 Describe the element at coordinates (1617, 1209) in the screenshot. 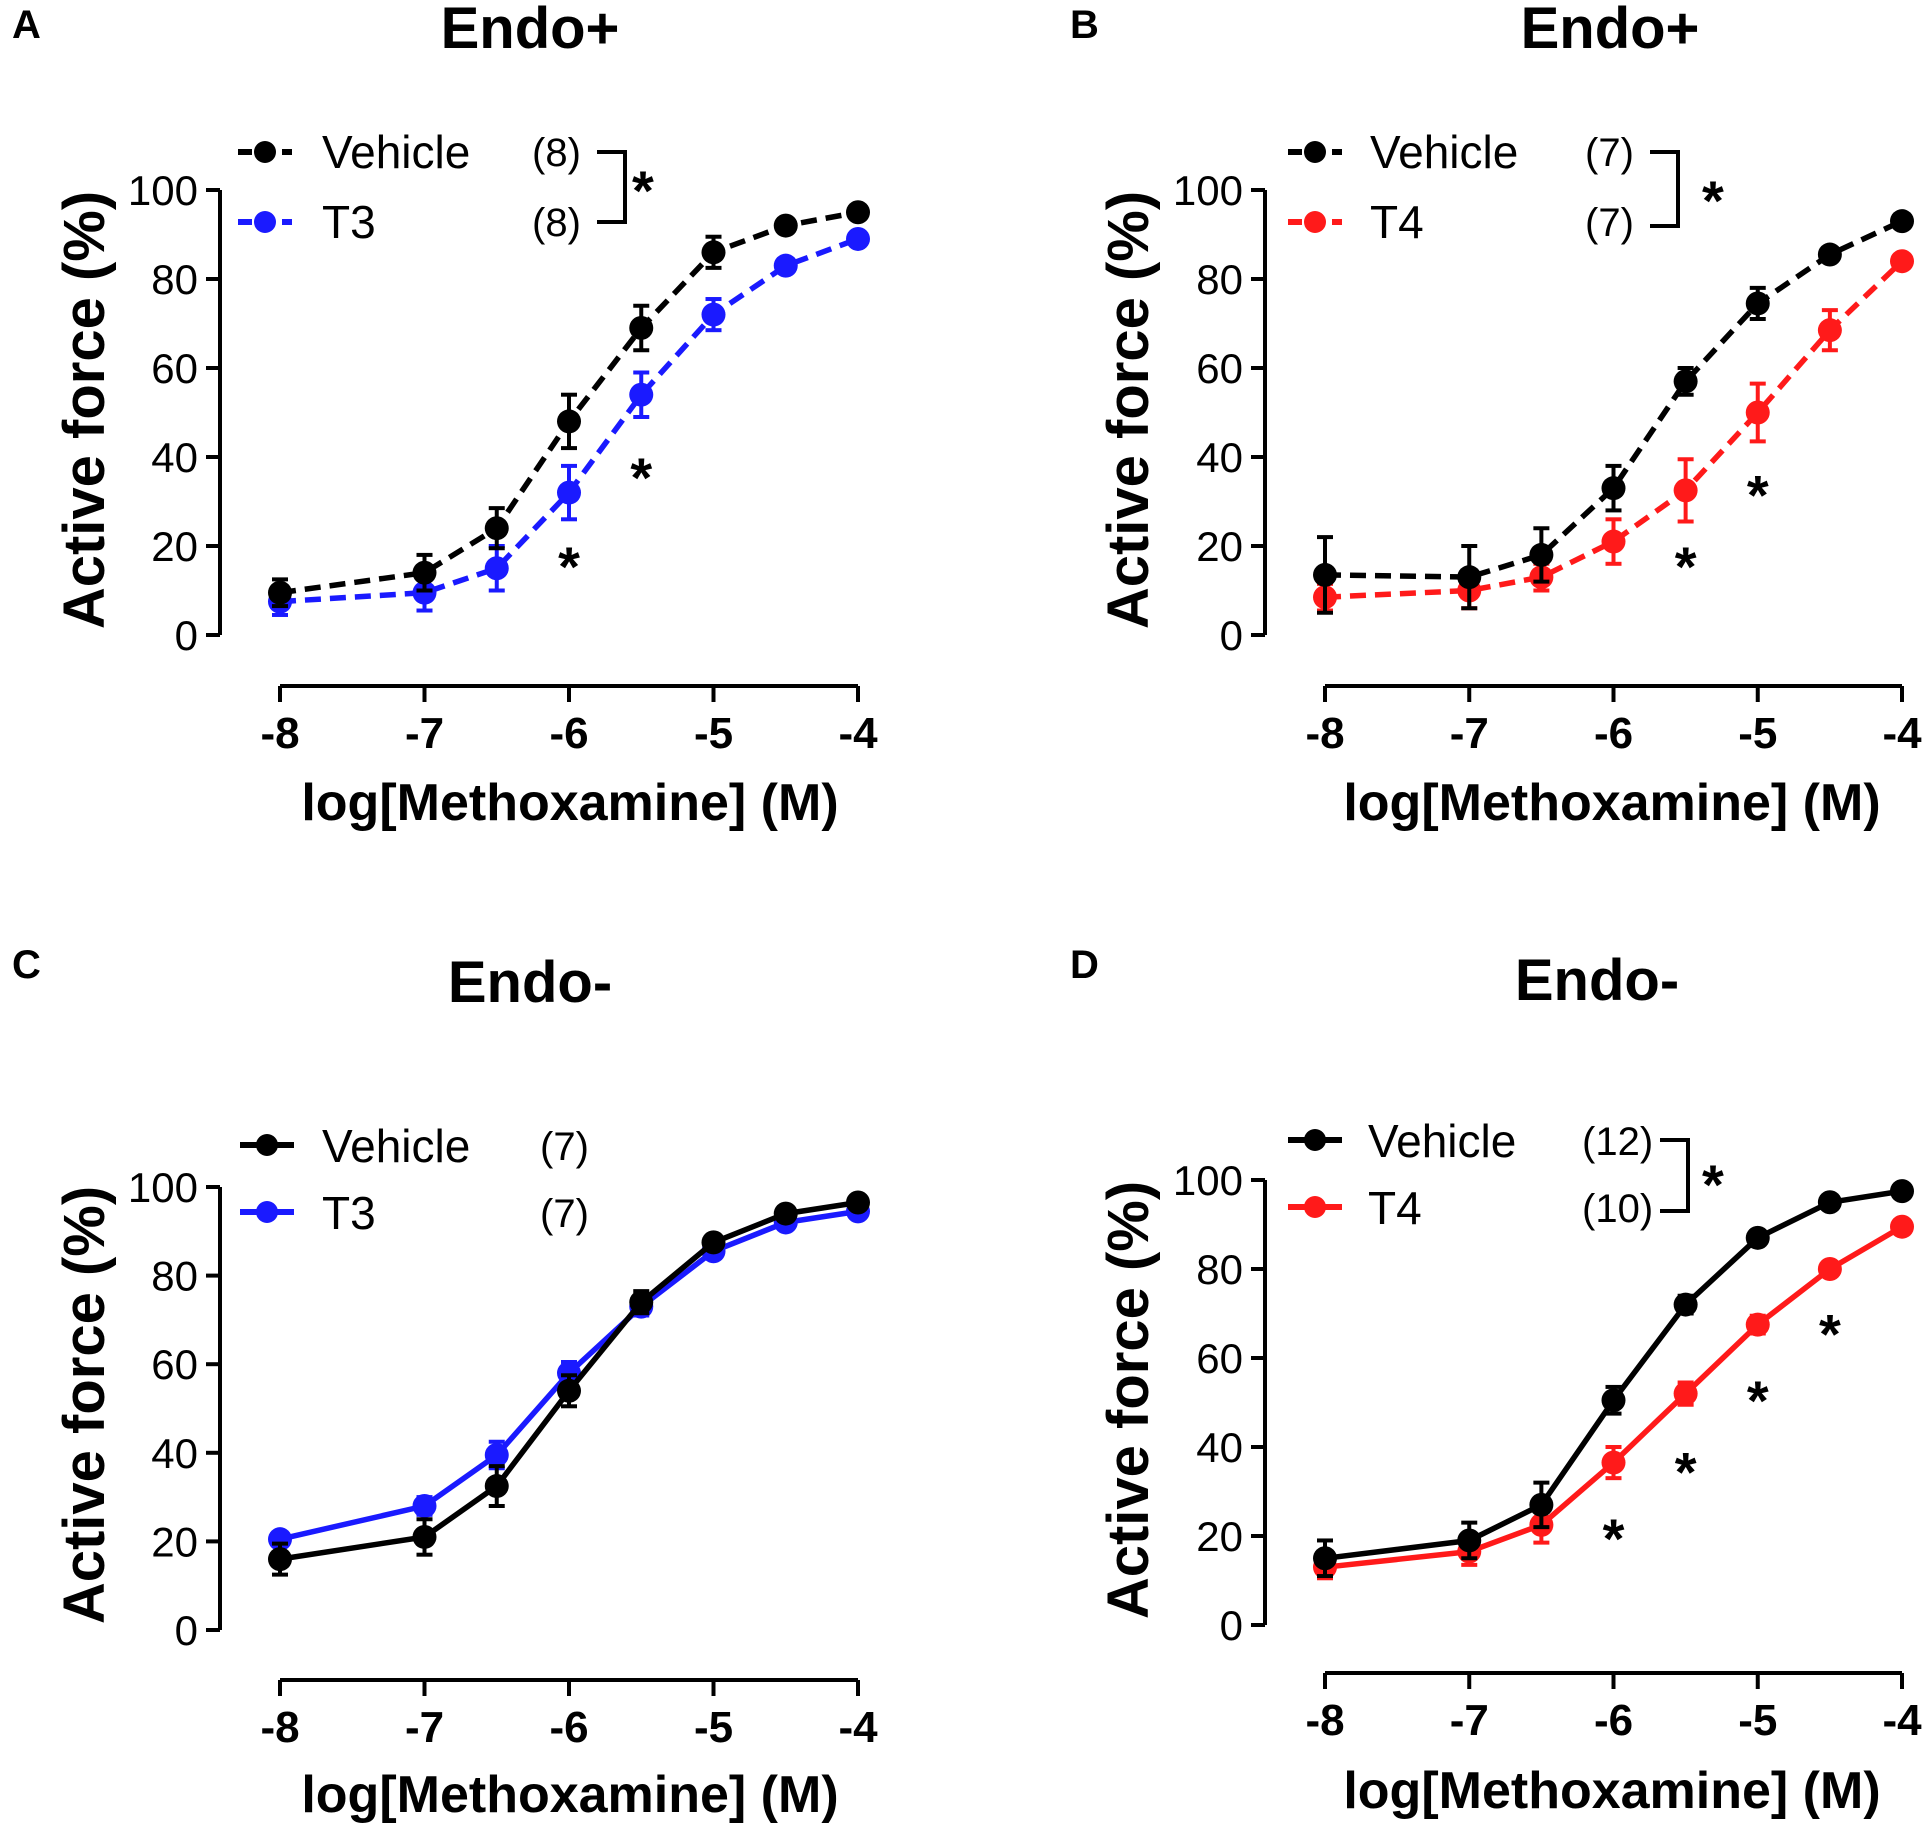

I see `legend-n: (10)` at that location.